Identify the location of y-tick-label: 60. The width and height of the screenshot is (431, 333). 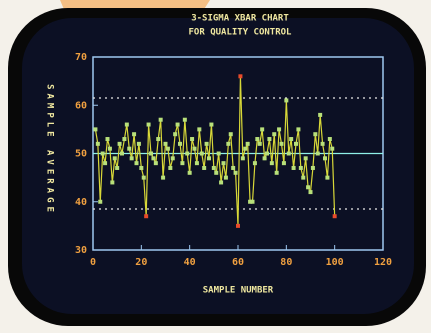
(81, 105).